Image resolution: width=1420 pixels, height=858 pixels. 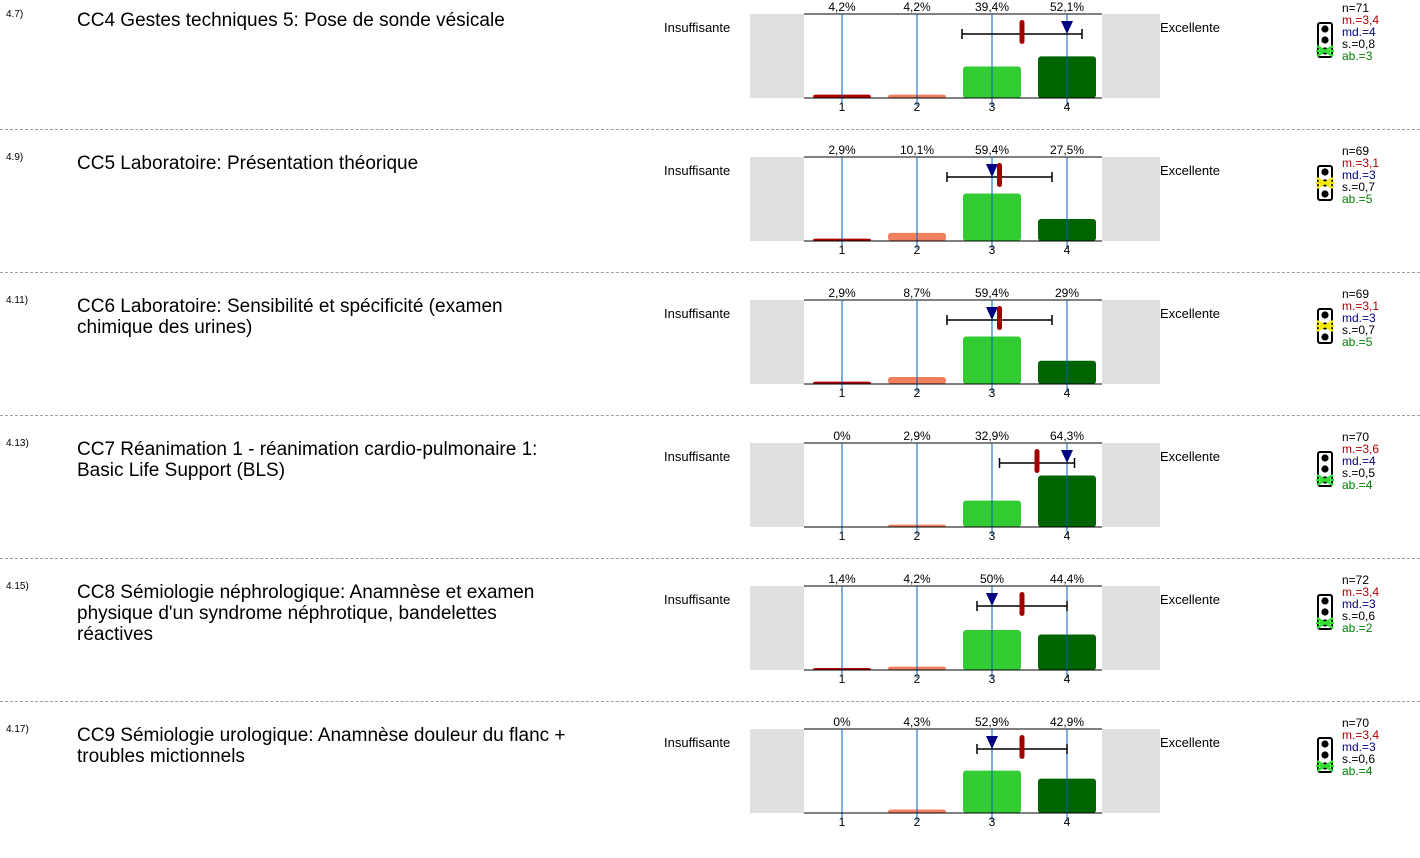 What do you see at coordinates (1067, 150) in the screenshot?
I see `percent-label: 27,5%` at bounding box center [1067, 150].